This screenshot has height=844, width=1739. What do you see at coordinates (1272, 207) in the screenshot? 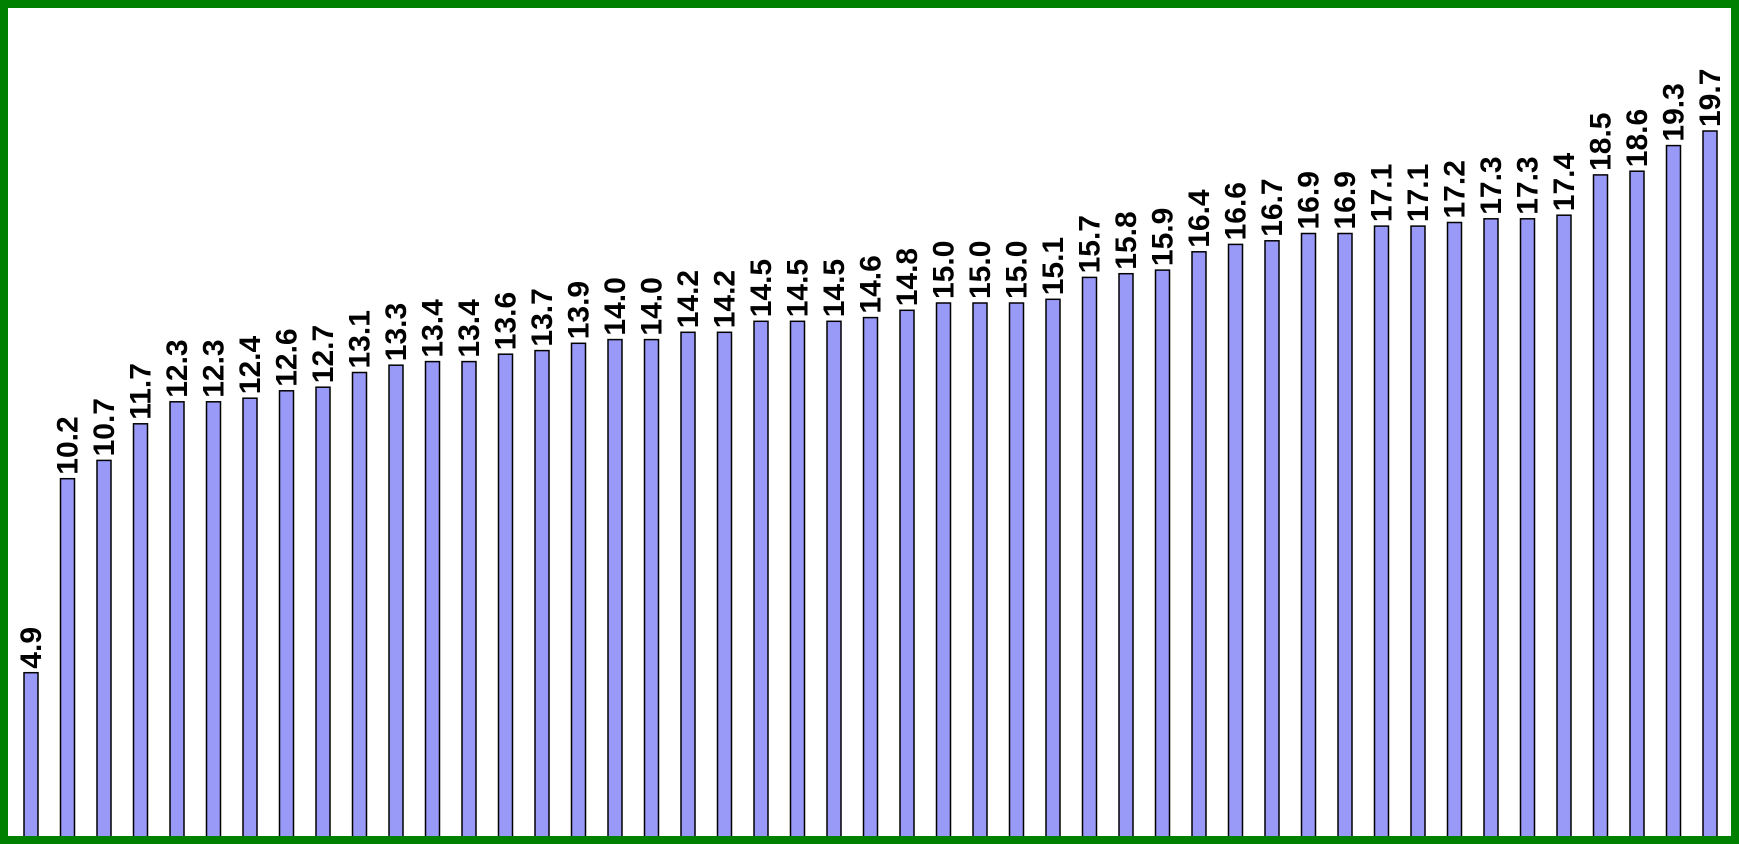
I see `bar-value-label: 16.7` at bounding box center [1272, 207].